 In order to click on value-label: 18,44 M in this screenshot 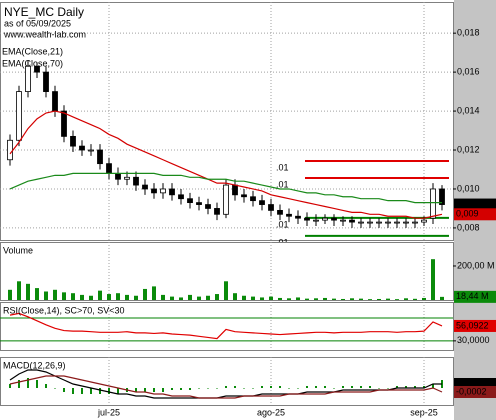, I will do `click(472, 296)`.